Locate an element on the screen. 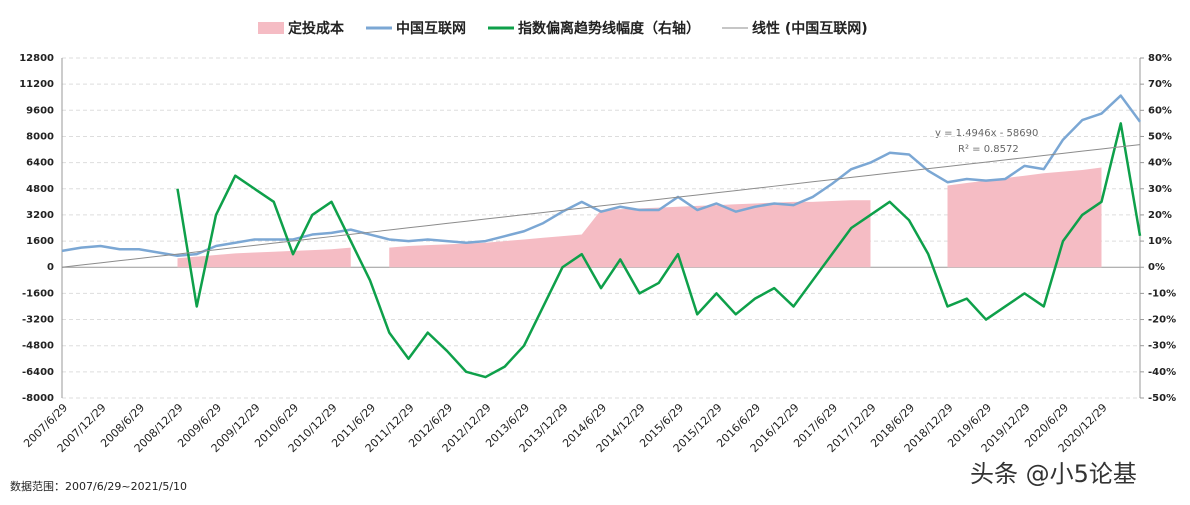 Image resolution: width=1190 pixels, height=505 pixels. legend-swatch is located at coordinates (271, 28).